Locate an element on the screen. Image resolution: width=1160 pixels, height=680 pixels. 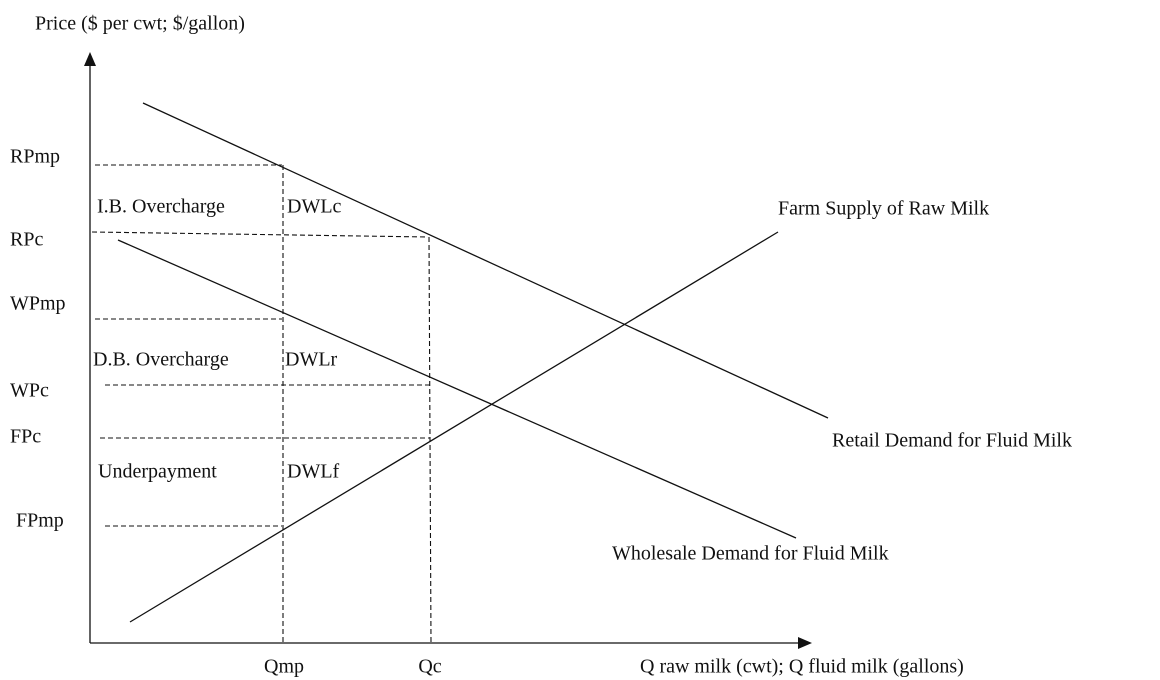
region-label: DWLr is located at coordinates (311, 360).